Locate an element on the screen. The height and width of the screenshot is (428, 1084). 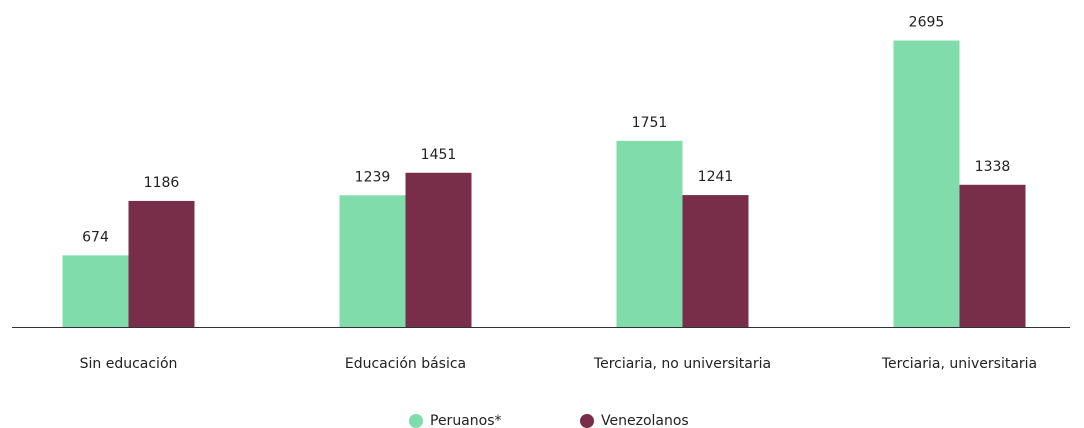
value-label: 1241 is located at coordinates (716, 177).